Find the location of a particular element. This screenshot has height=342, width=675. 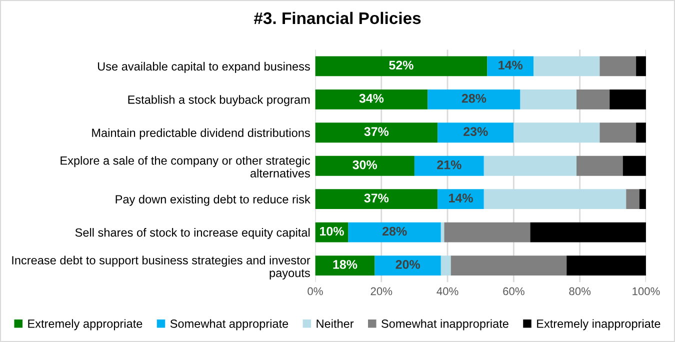

x-tick-label: 60% is located at coordinates (513, 291).